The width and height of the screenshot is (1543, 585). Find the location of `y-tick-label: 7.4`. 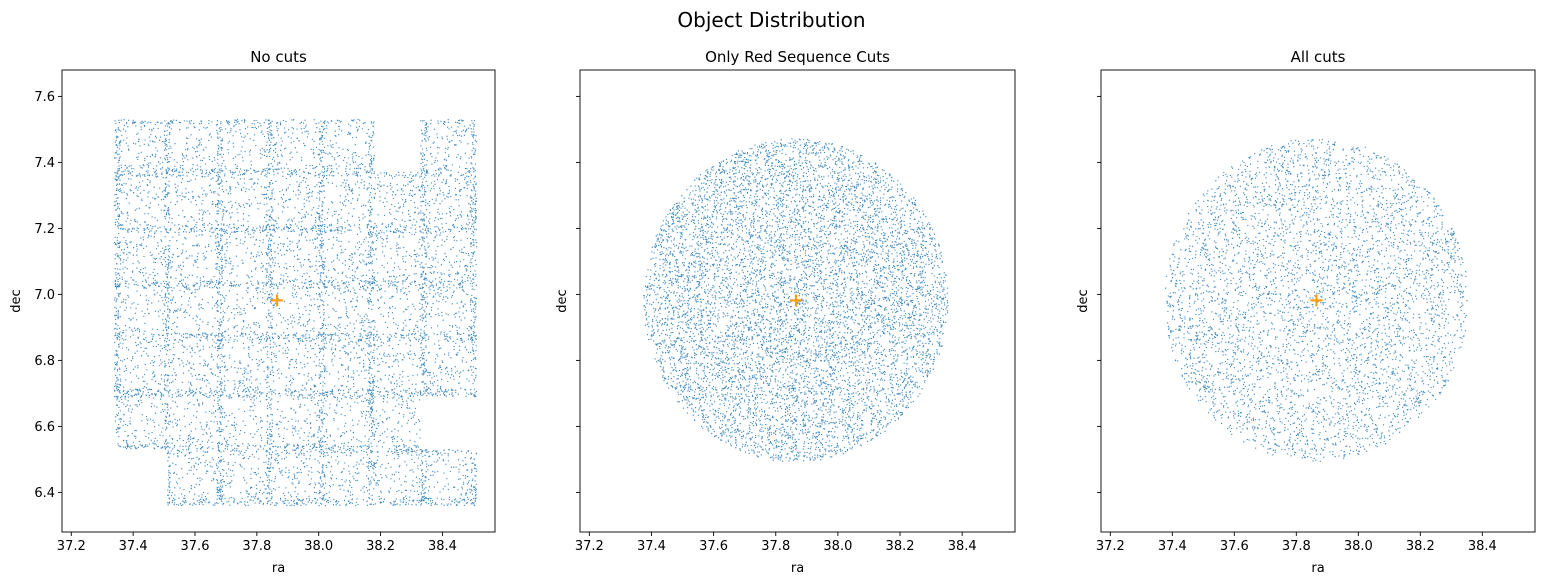

y-tick-label: 7.4 is located at coordinates (44, 163).